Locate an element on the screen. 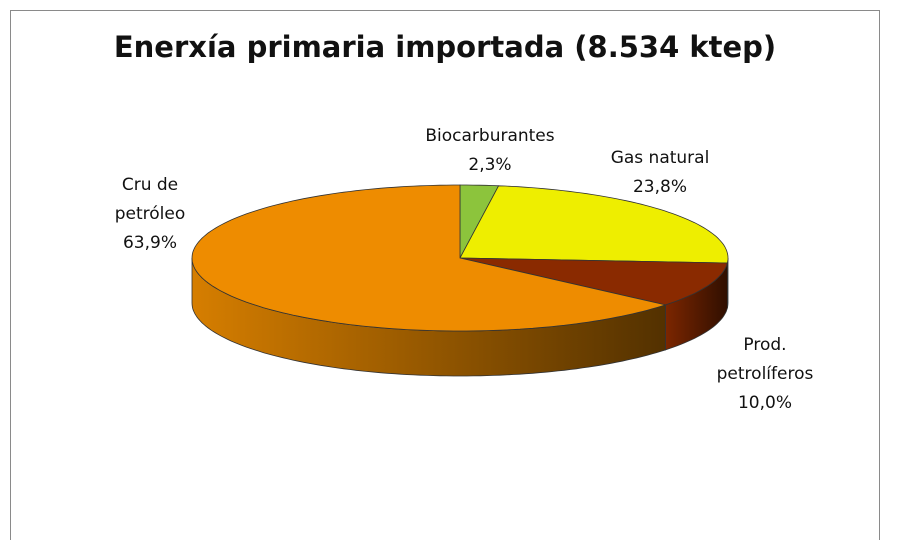 The height and width of the screenshot is (540, 899). slice-label: Gas natural is located at coordinates (660, 158).